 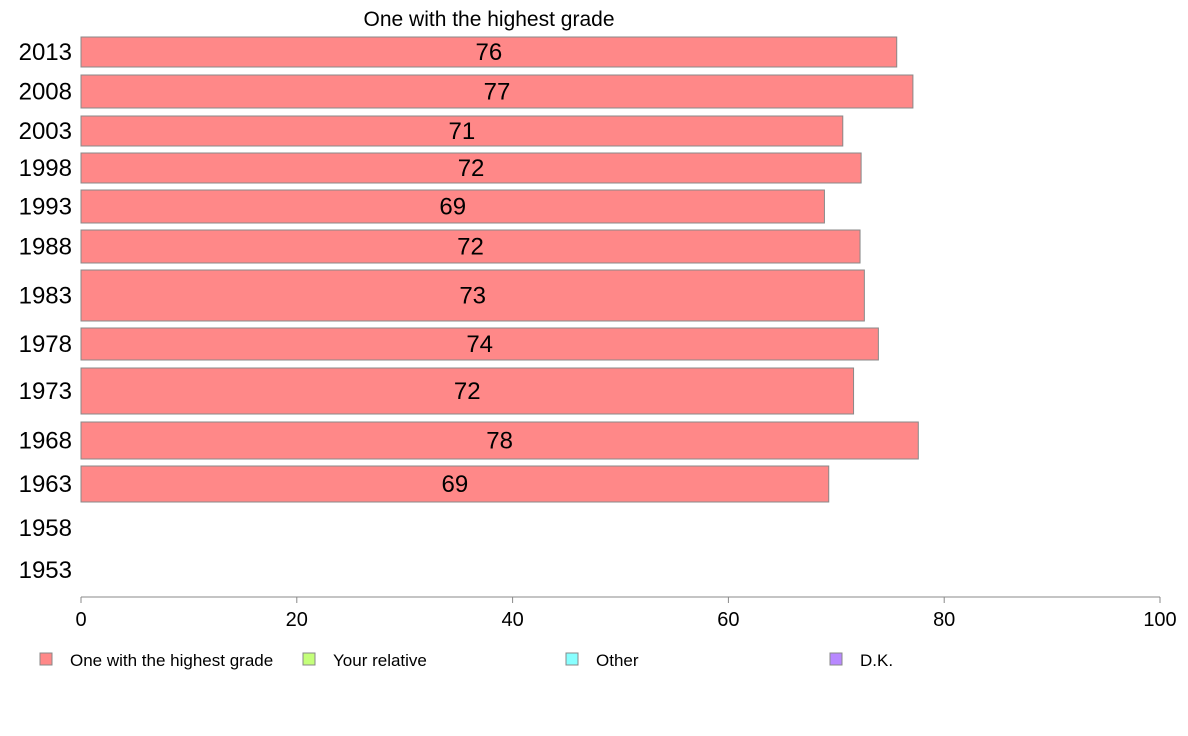 I want to click on y-tick-label: 1973, so click(x=45, y=391).